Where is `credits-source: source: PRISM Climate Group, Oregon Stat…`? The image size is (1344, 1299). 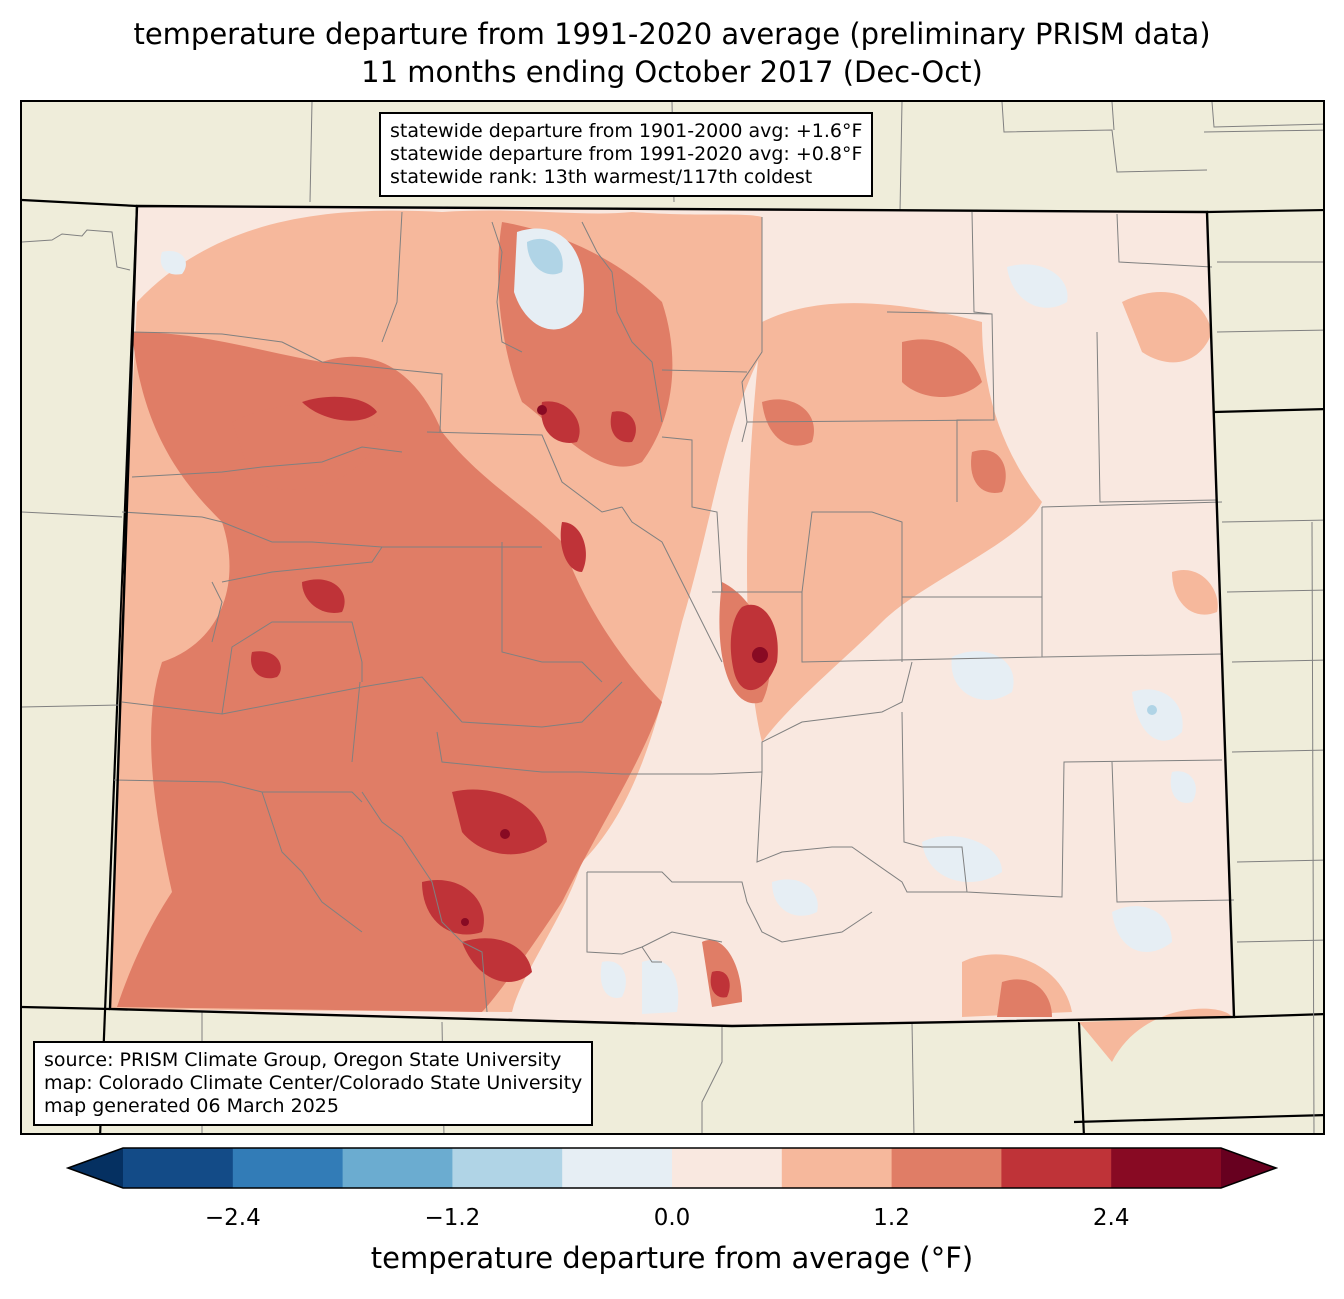 credits-source: source: PRISM Climate Group, Oregon Stat… is located at coordinates (303, 1060).